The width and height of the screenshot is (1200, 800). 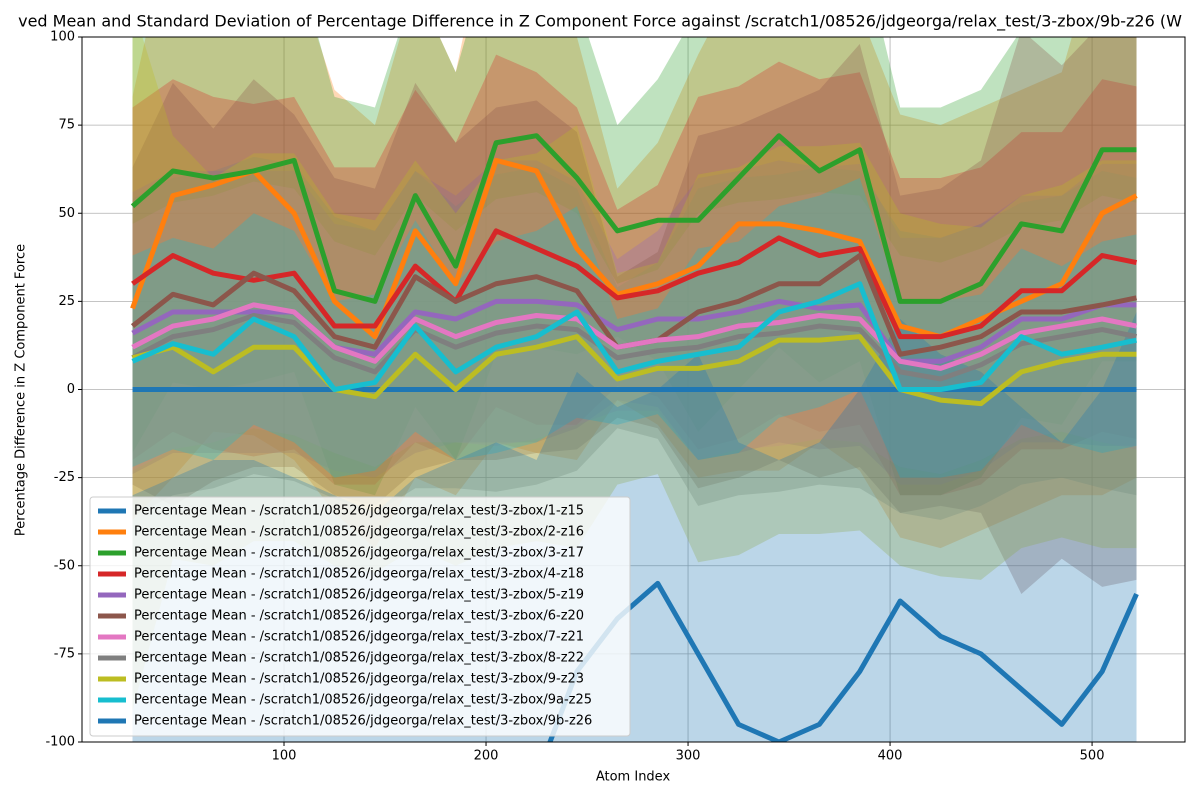 I want to click on y-tick-label: -100, so click(x=60, y=742).